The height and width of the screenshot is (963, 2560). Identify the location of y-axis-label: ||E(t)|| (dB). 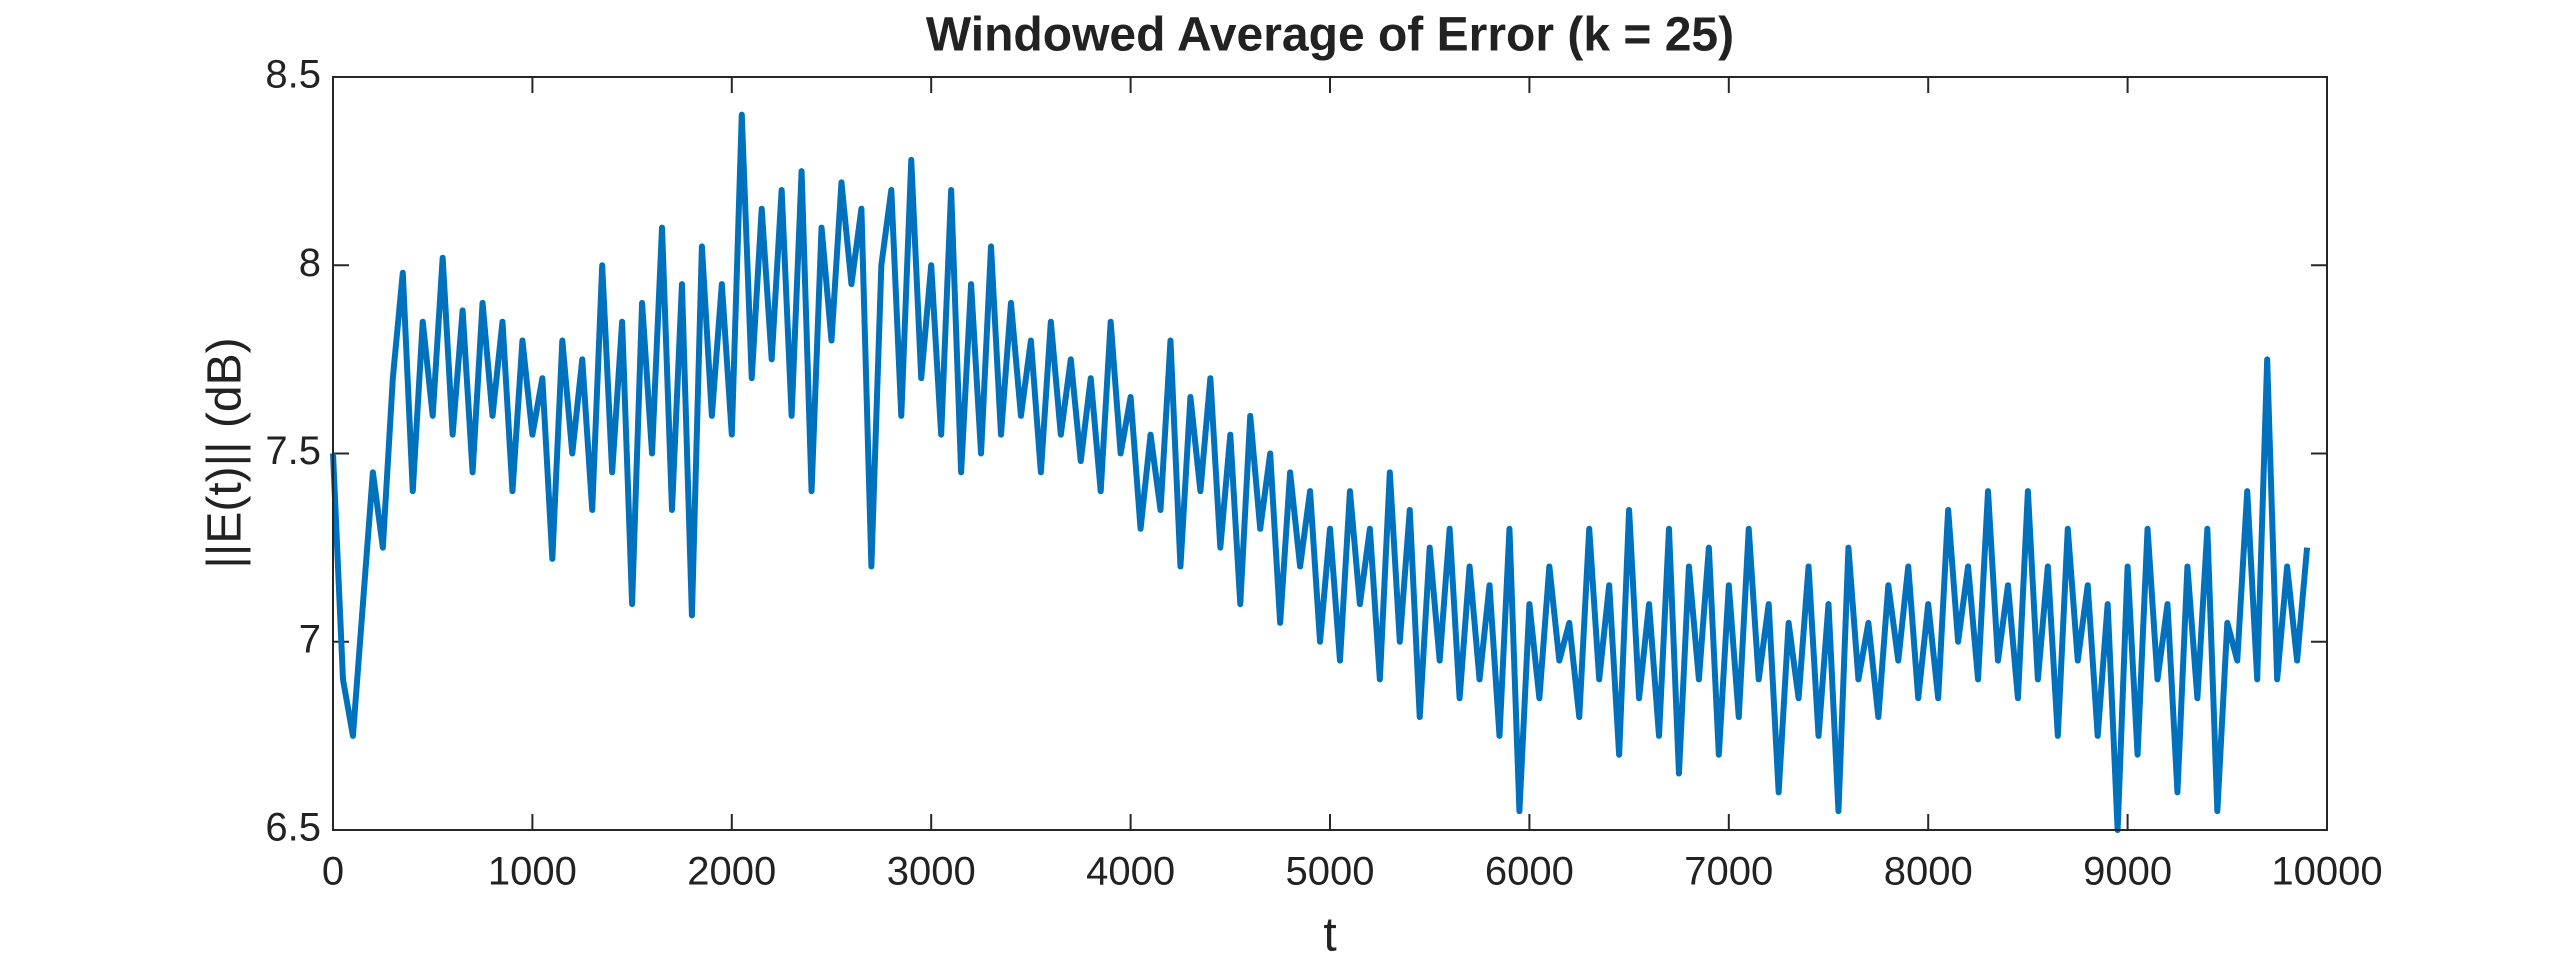
(225, 452).